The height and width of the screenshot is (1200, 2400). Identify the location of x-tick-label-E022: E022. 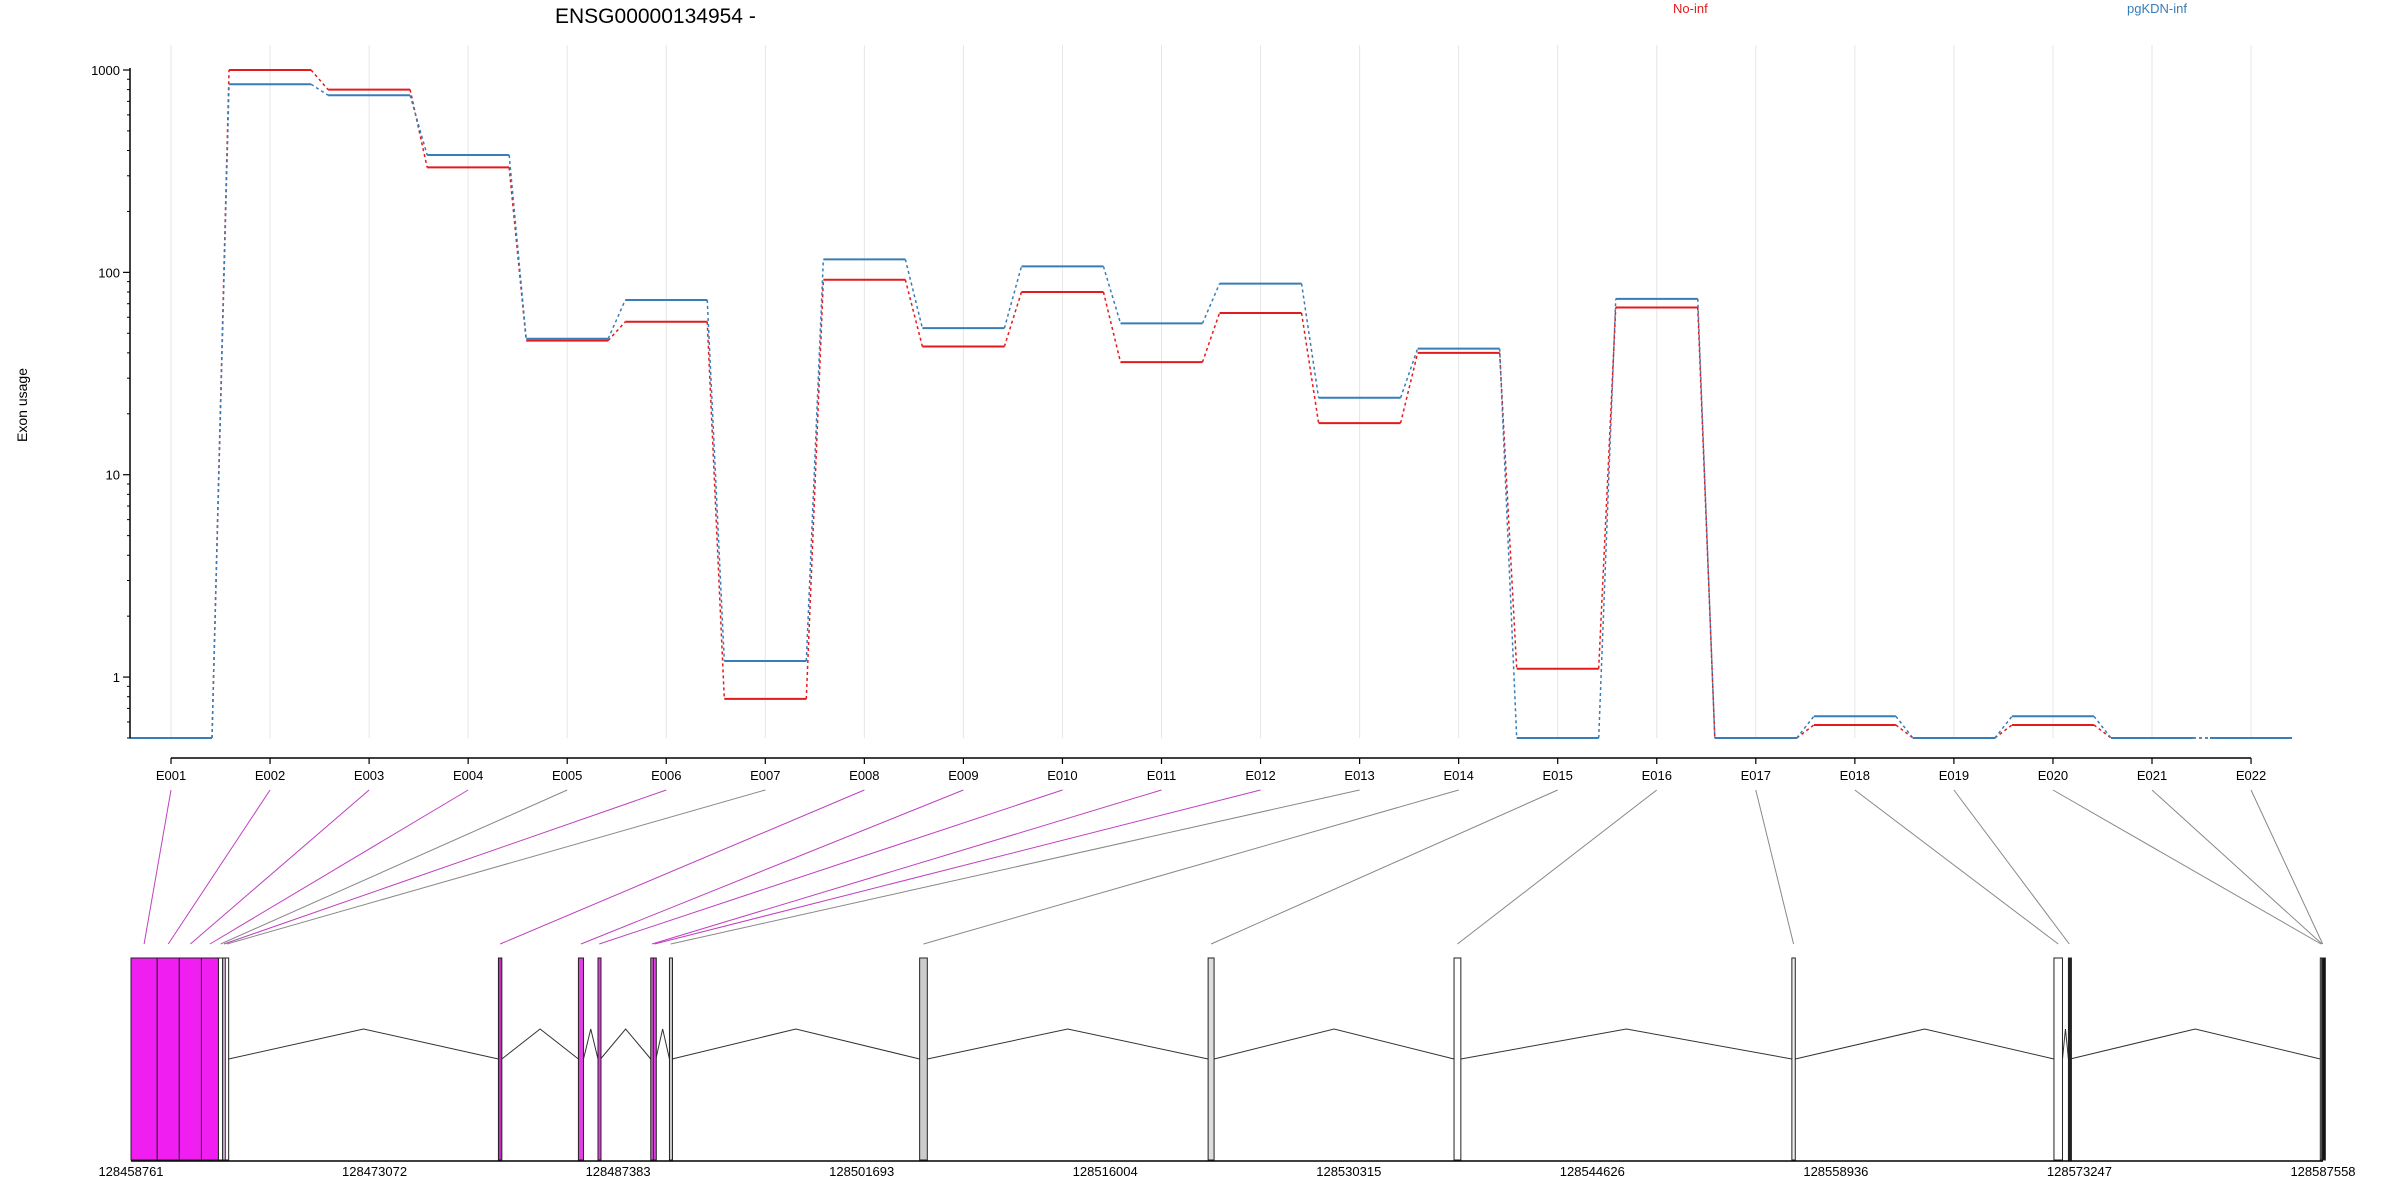
(2251, 775).